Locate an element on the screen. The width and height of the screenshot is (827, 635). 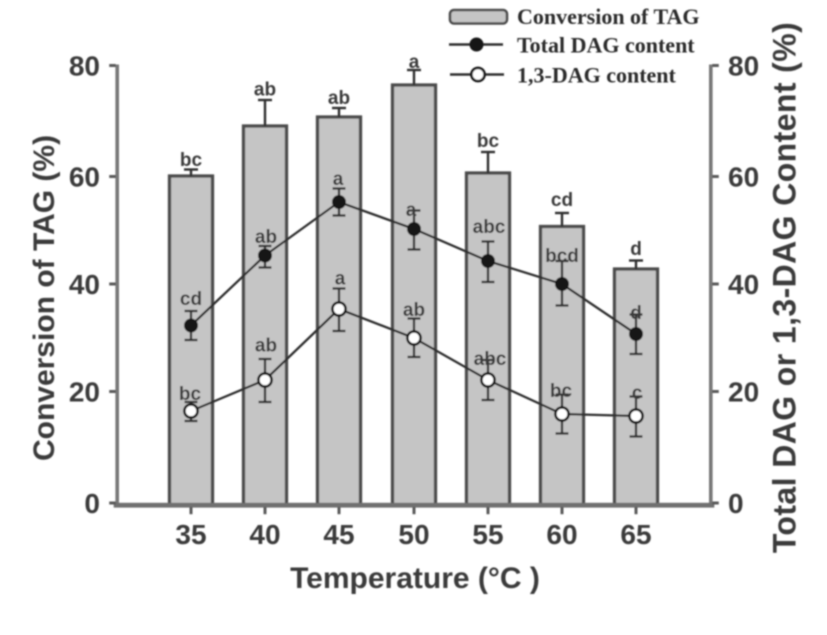
svg-text: bcd is located at coordinates (562, 256).